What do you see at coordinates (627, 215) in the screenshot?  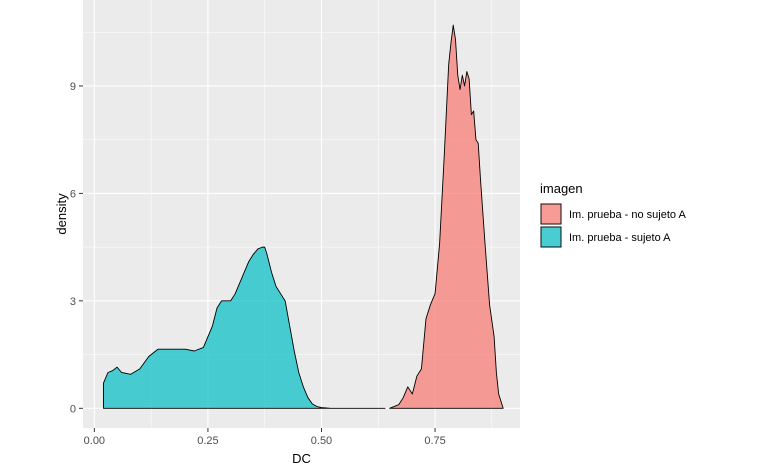 I see `legend-entry-label: Im. prueba - no sujeto A` at bounding box center [627, 215].